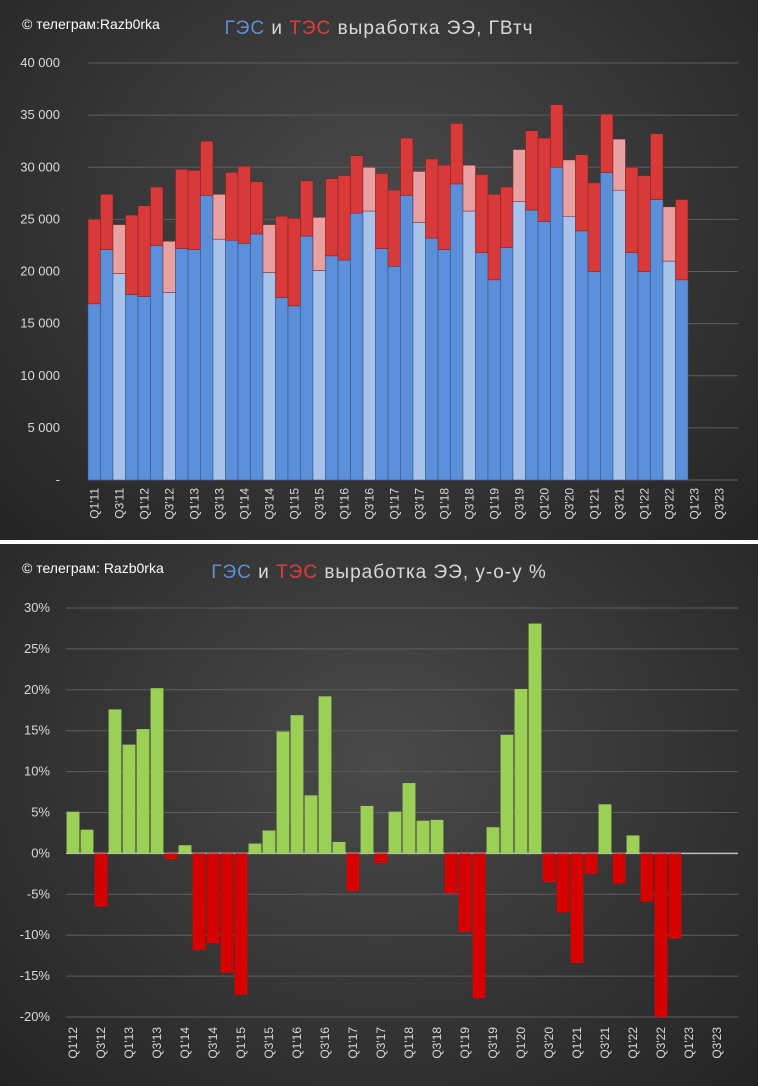 This screenshot has height=1086, width=758. I want to click on y-tick-label: 15%, so click(37, 730).